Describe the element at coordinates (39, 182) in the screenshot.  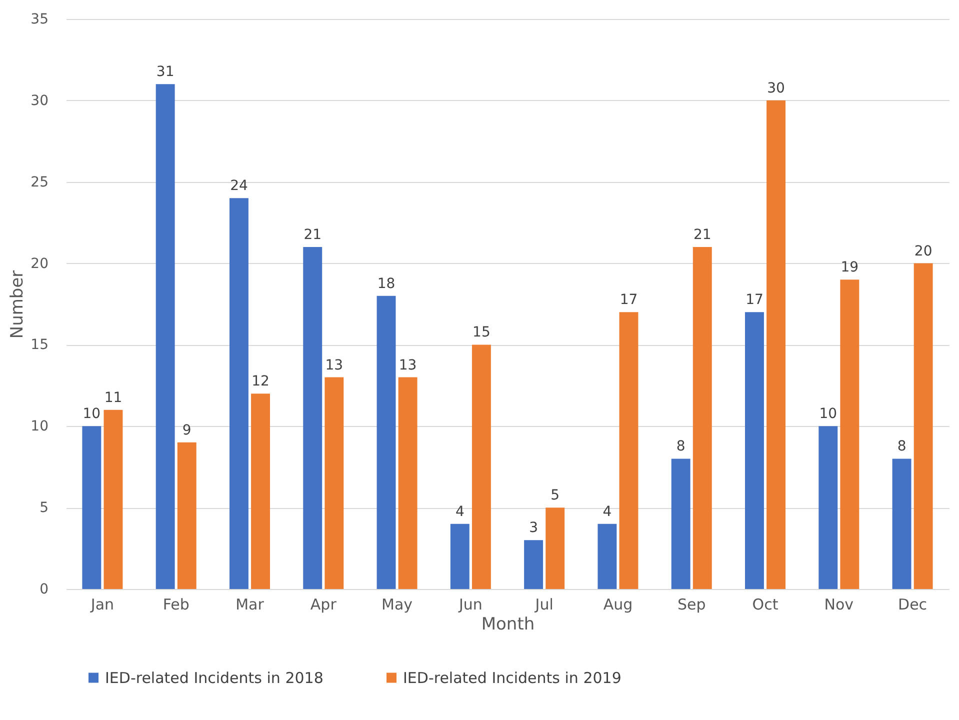
I see `y-tick-label: 25` at that location.